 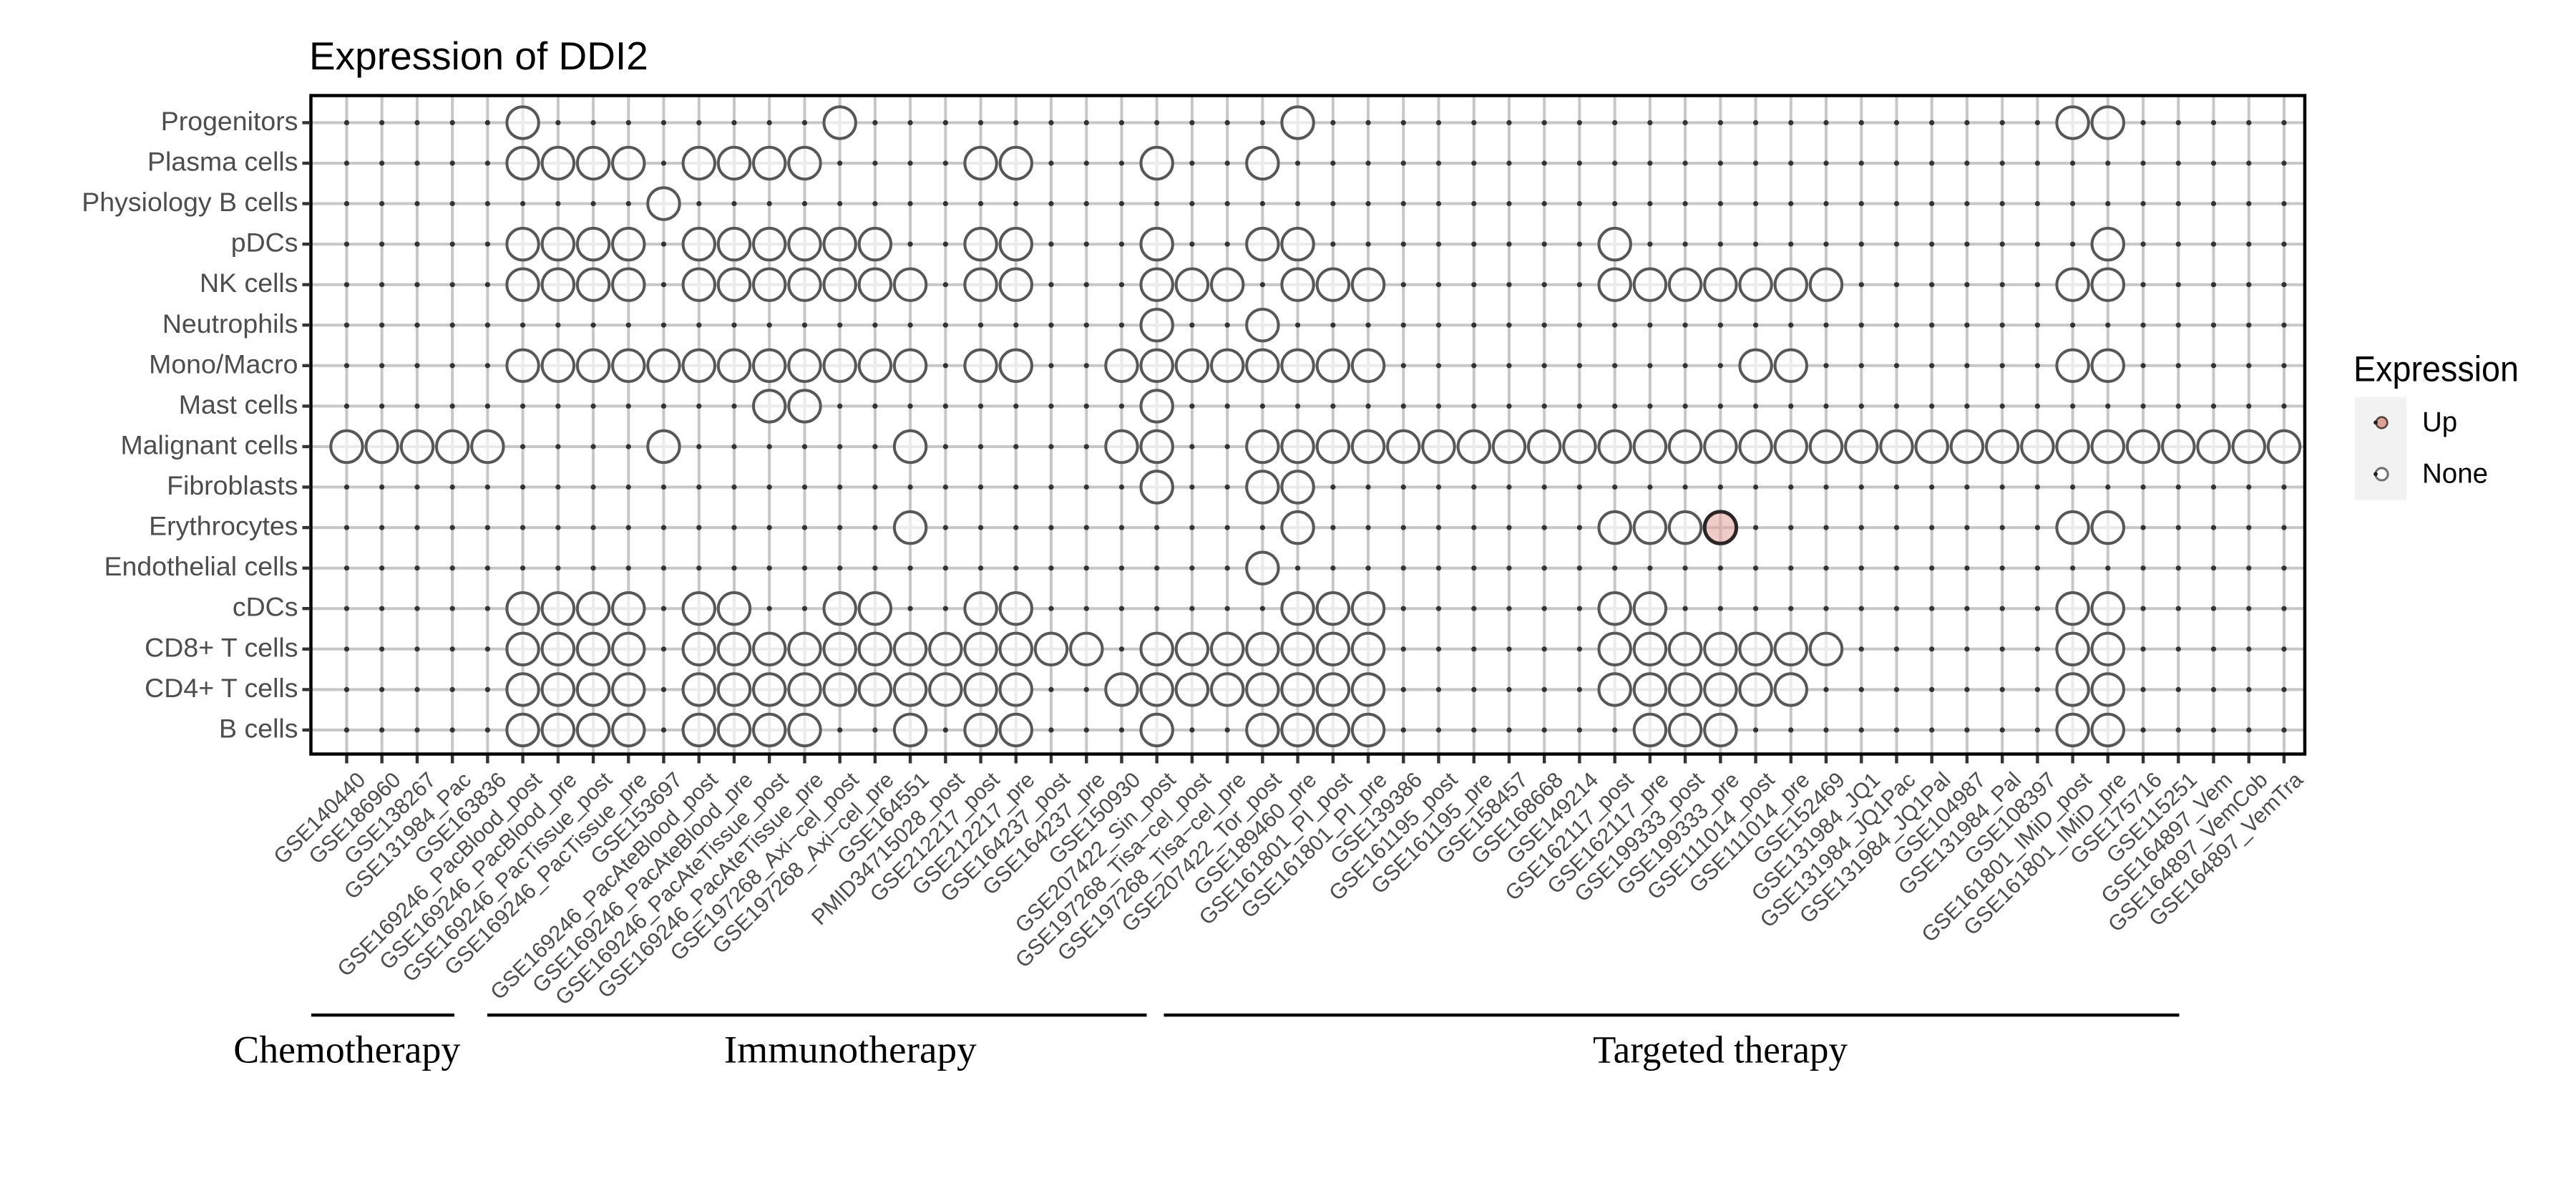 I want to click on svg-text: Plasma cells, so click(x=222, y=162).